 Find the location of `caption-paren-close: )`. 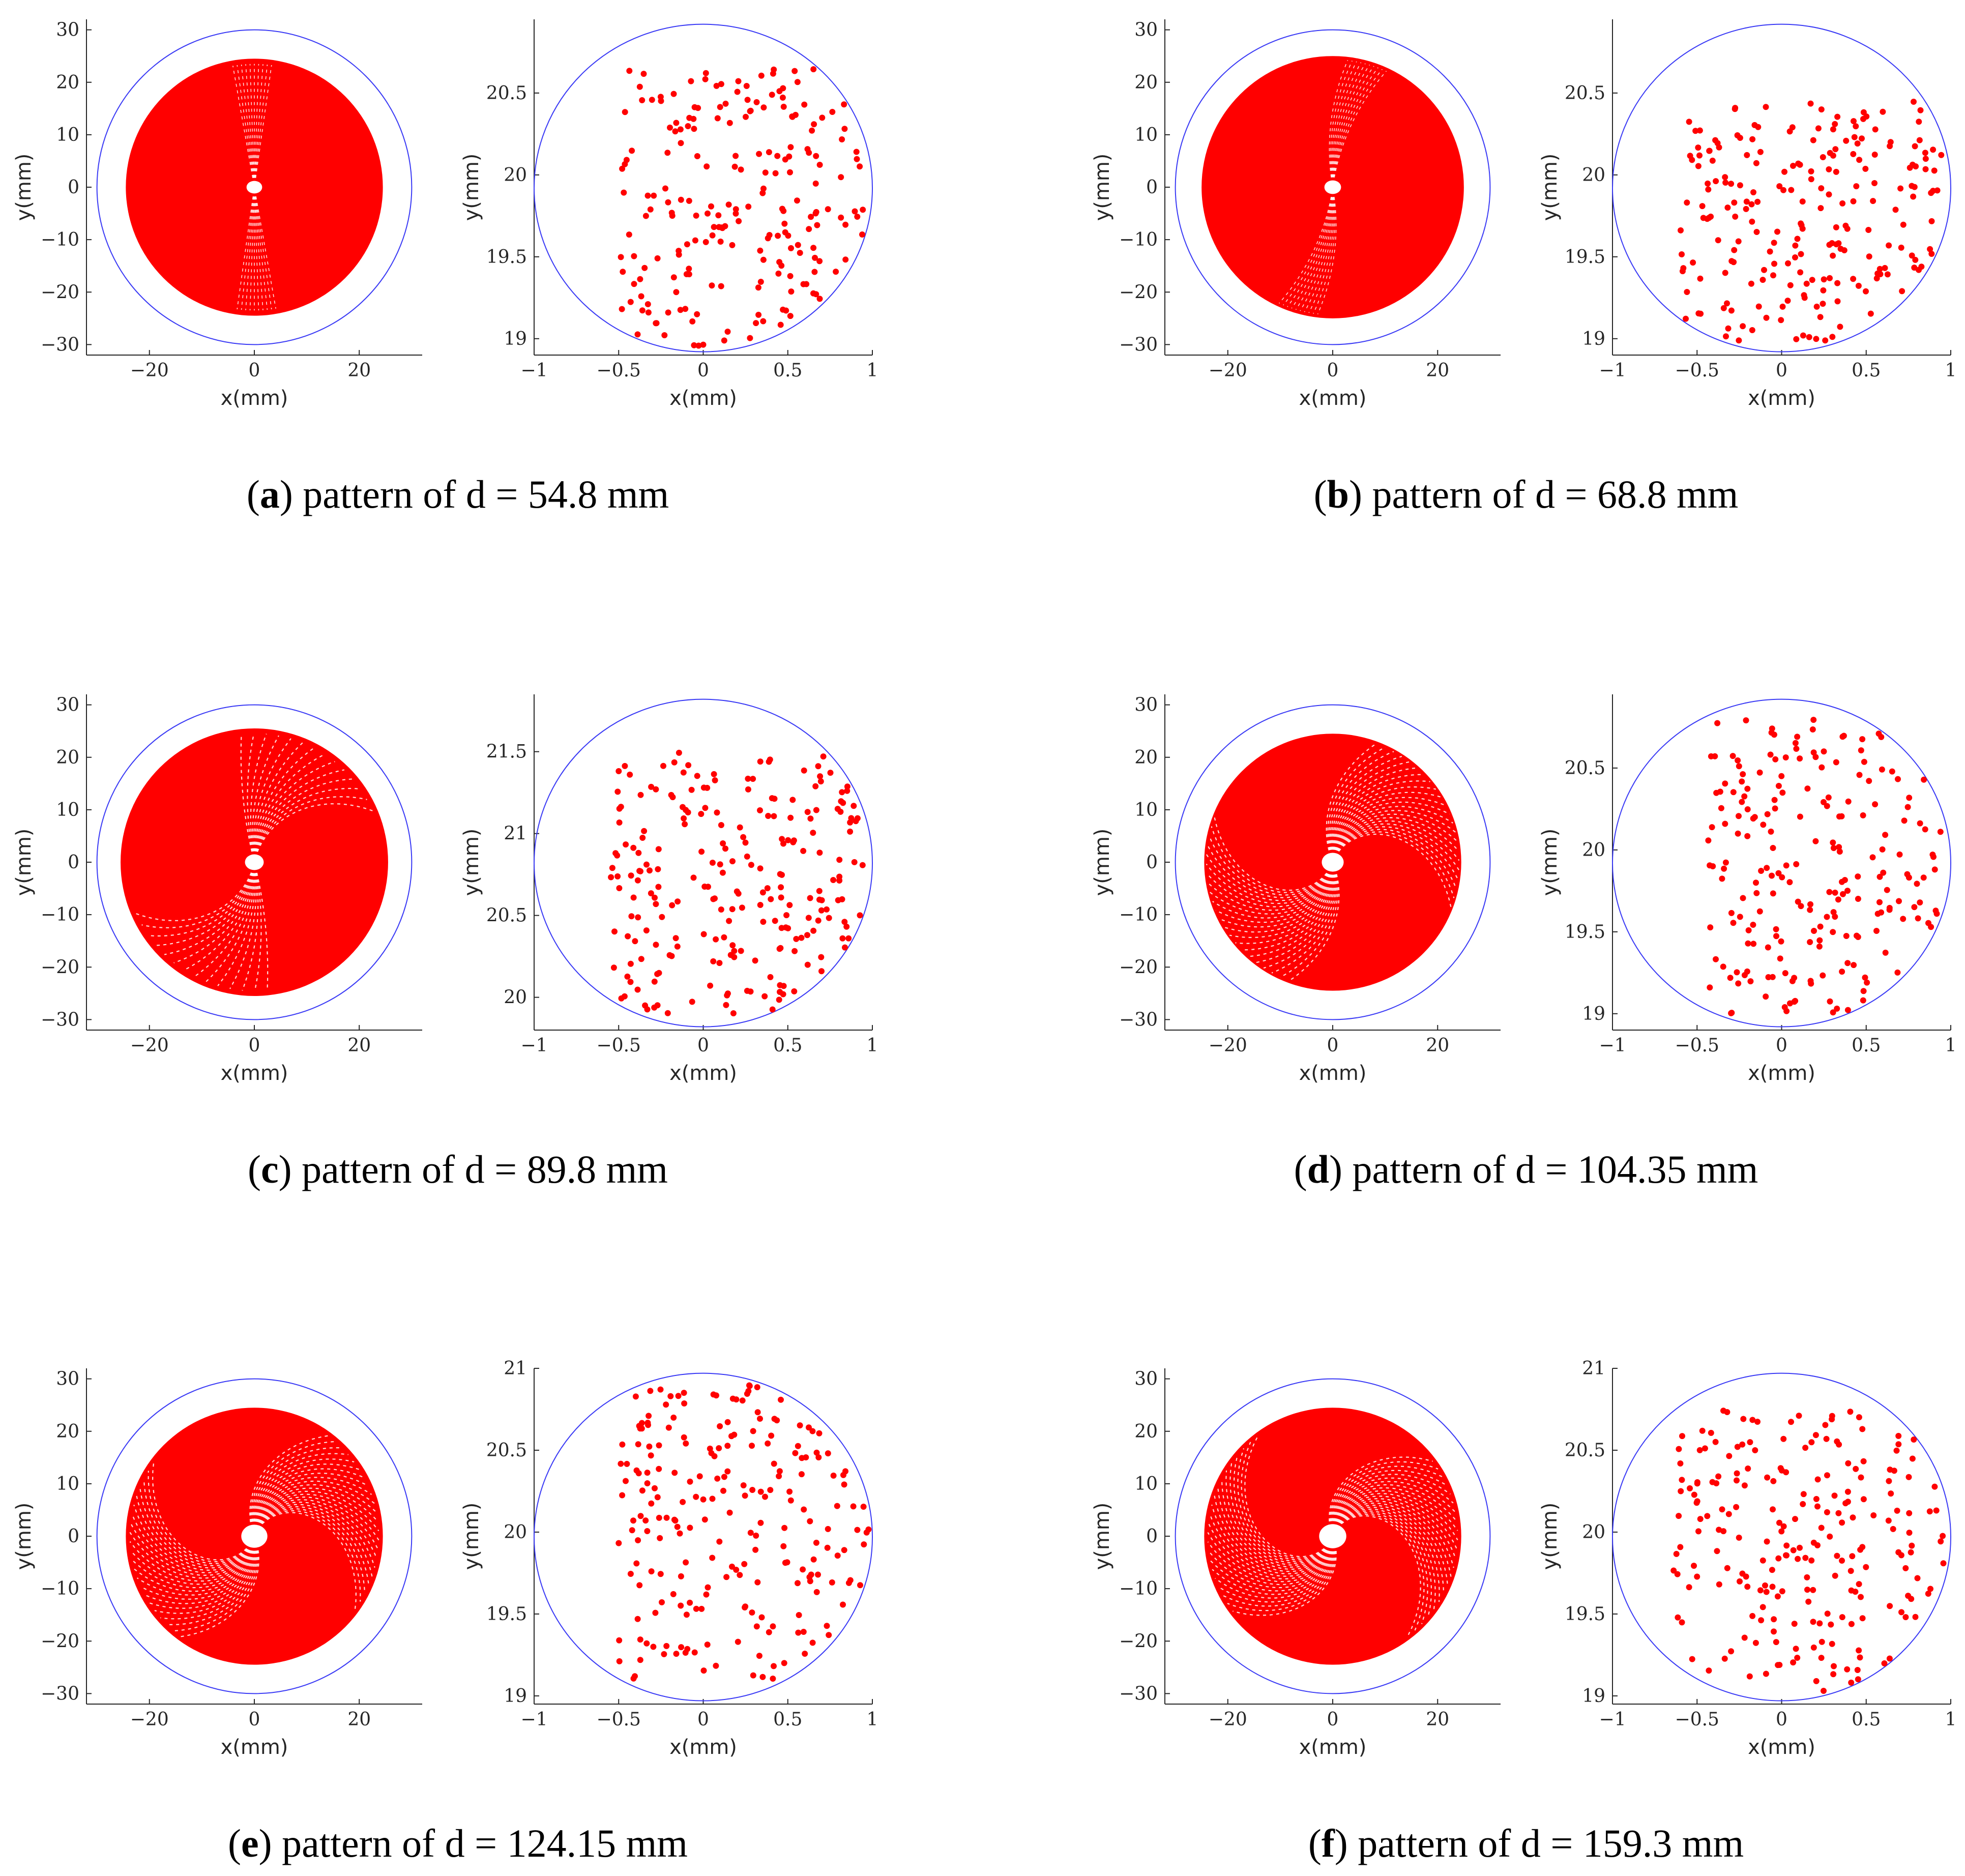

caption-paren-close: ) is located at coordinates (271, 1843).